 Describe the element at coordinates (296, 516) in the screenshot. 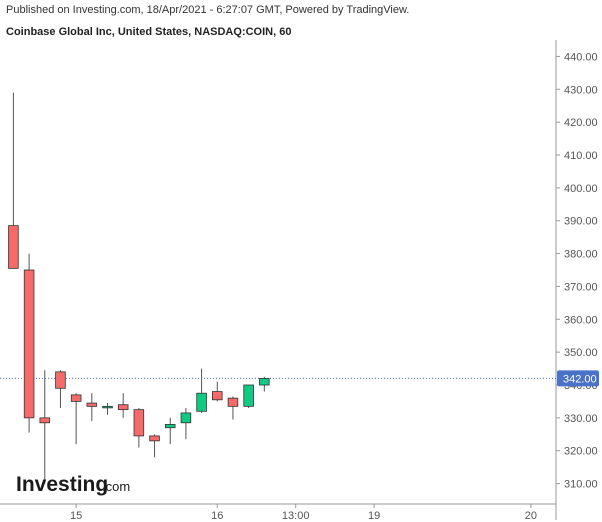

I see `time-axis-tick-label: 13:00` at that location.